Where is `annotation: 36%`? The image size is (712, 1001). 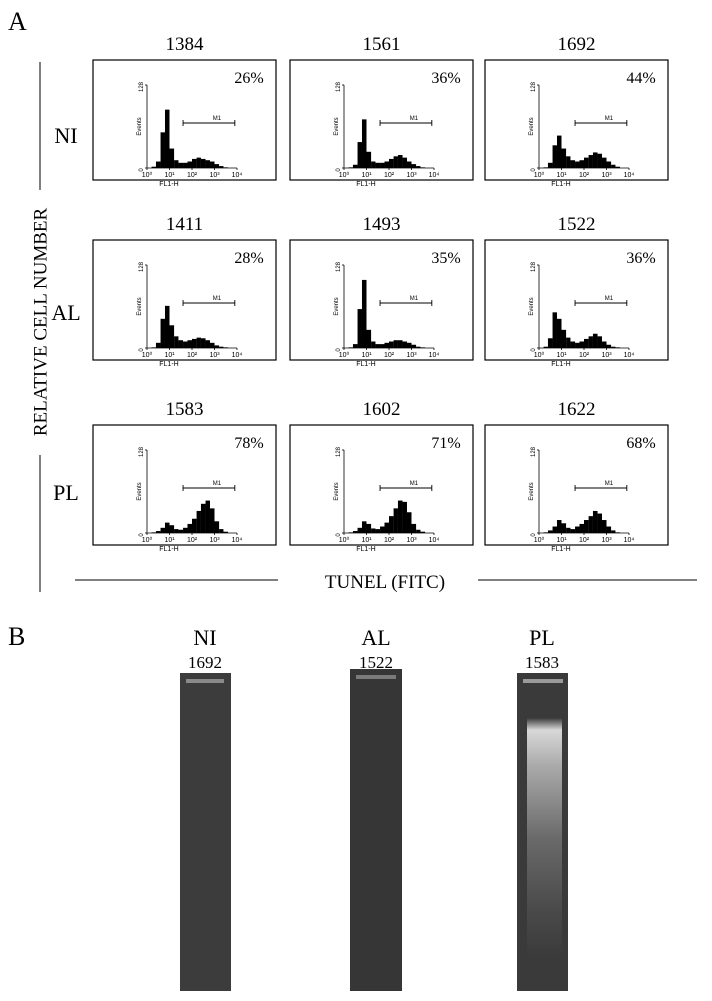 annotation: 36% is located at coordinates (640, 258).